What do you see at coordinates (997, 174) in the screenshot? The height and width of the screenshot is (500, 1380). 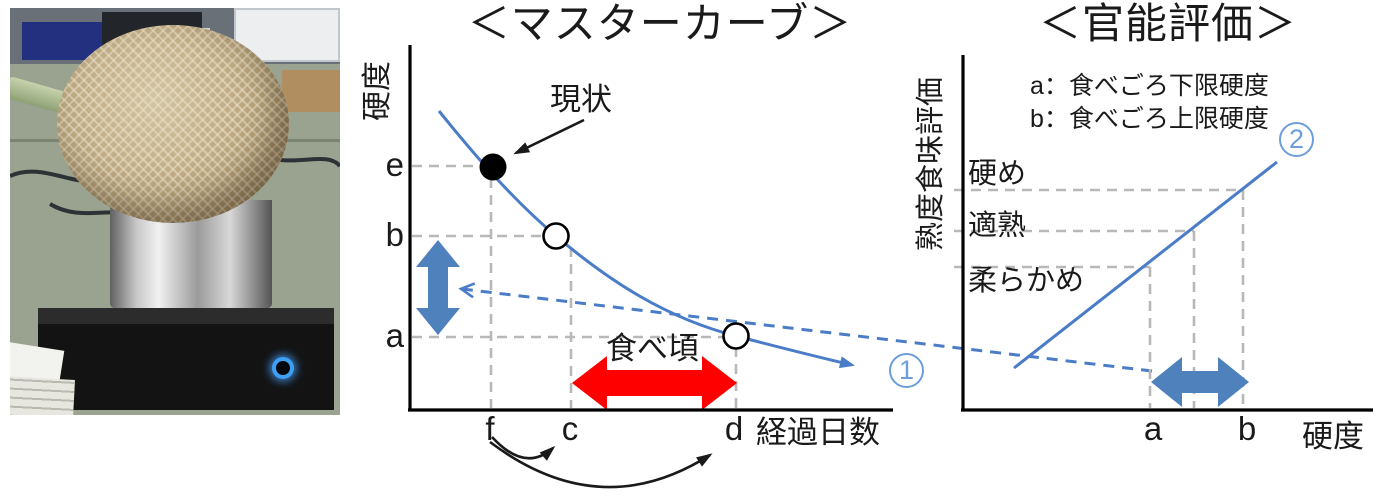 I see `level-hard-label: 硬め` at bounding box center [997, 174].